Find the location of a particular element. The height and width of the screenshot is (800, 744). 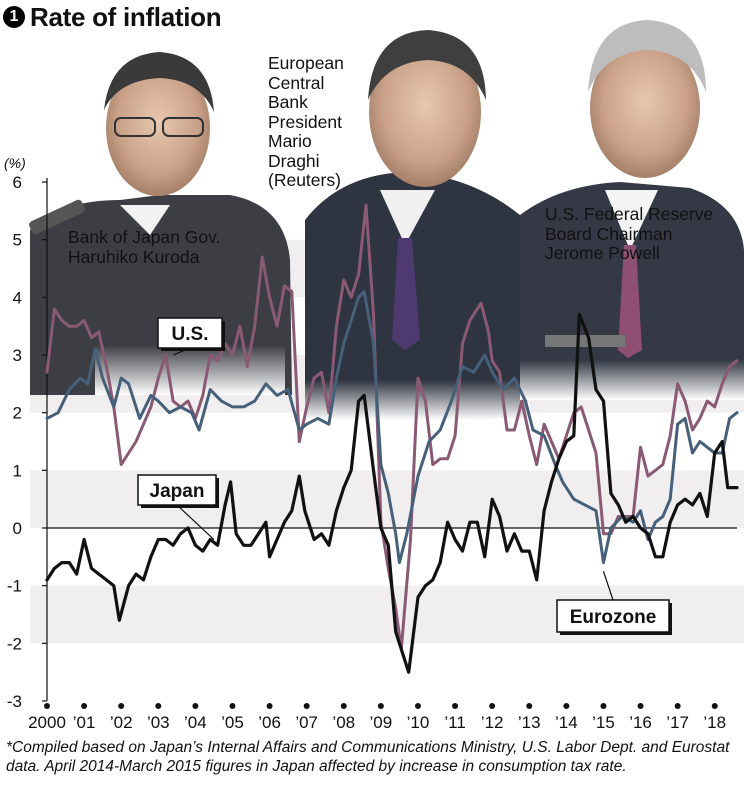

caption-draghi-line: Mario is located at coordinates (290, 141).